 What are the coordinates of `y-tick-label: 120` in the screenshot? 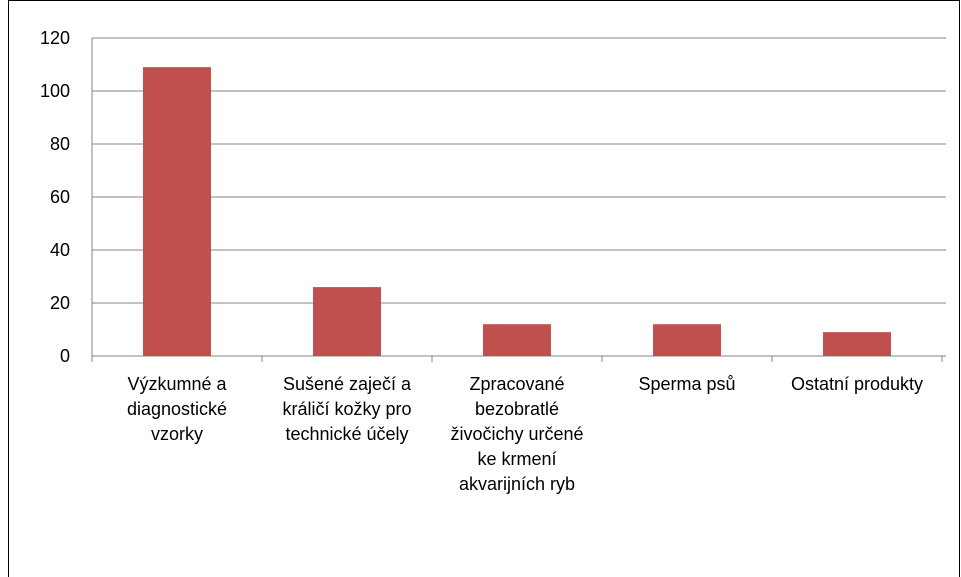 It's located at (55, 38).